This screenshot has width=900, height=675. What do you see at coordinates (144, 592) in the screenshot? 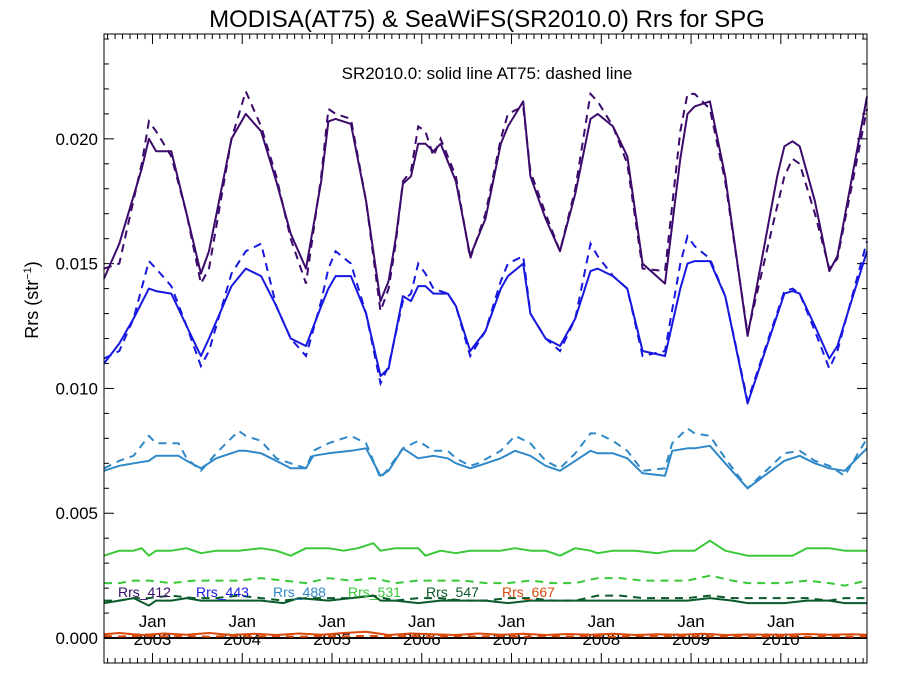
I see `legend-entry: Rrs_412` at bounding box center [144, 592].